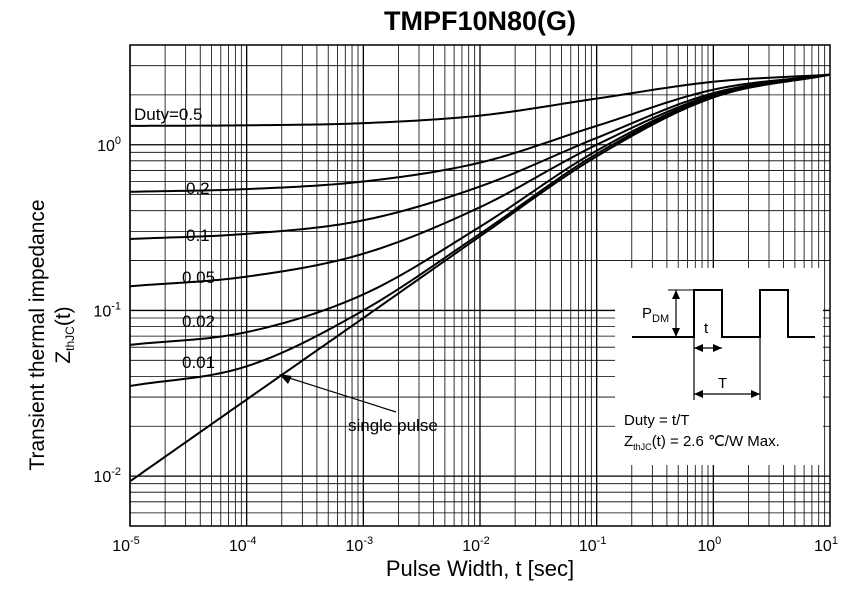 Image resolution: width=848 pixels, height=590 pixels. I want to click on t-label: t, so click(706, 328).